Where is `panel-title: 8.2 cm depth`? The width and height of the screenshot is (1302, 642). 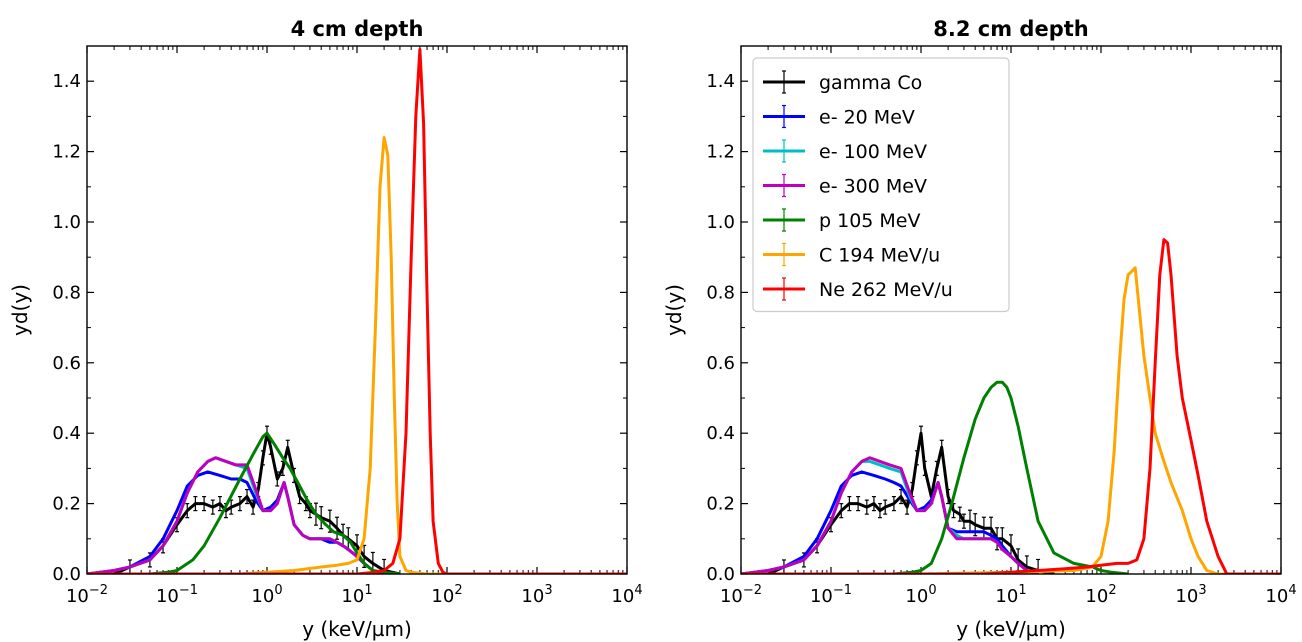
panel-title: 8.2 cm depth is located at coordinates (1010, 29).